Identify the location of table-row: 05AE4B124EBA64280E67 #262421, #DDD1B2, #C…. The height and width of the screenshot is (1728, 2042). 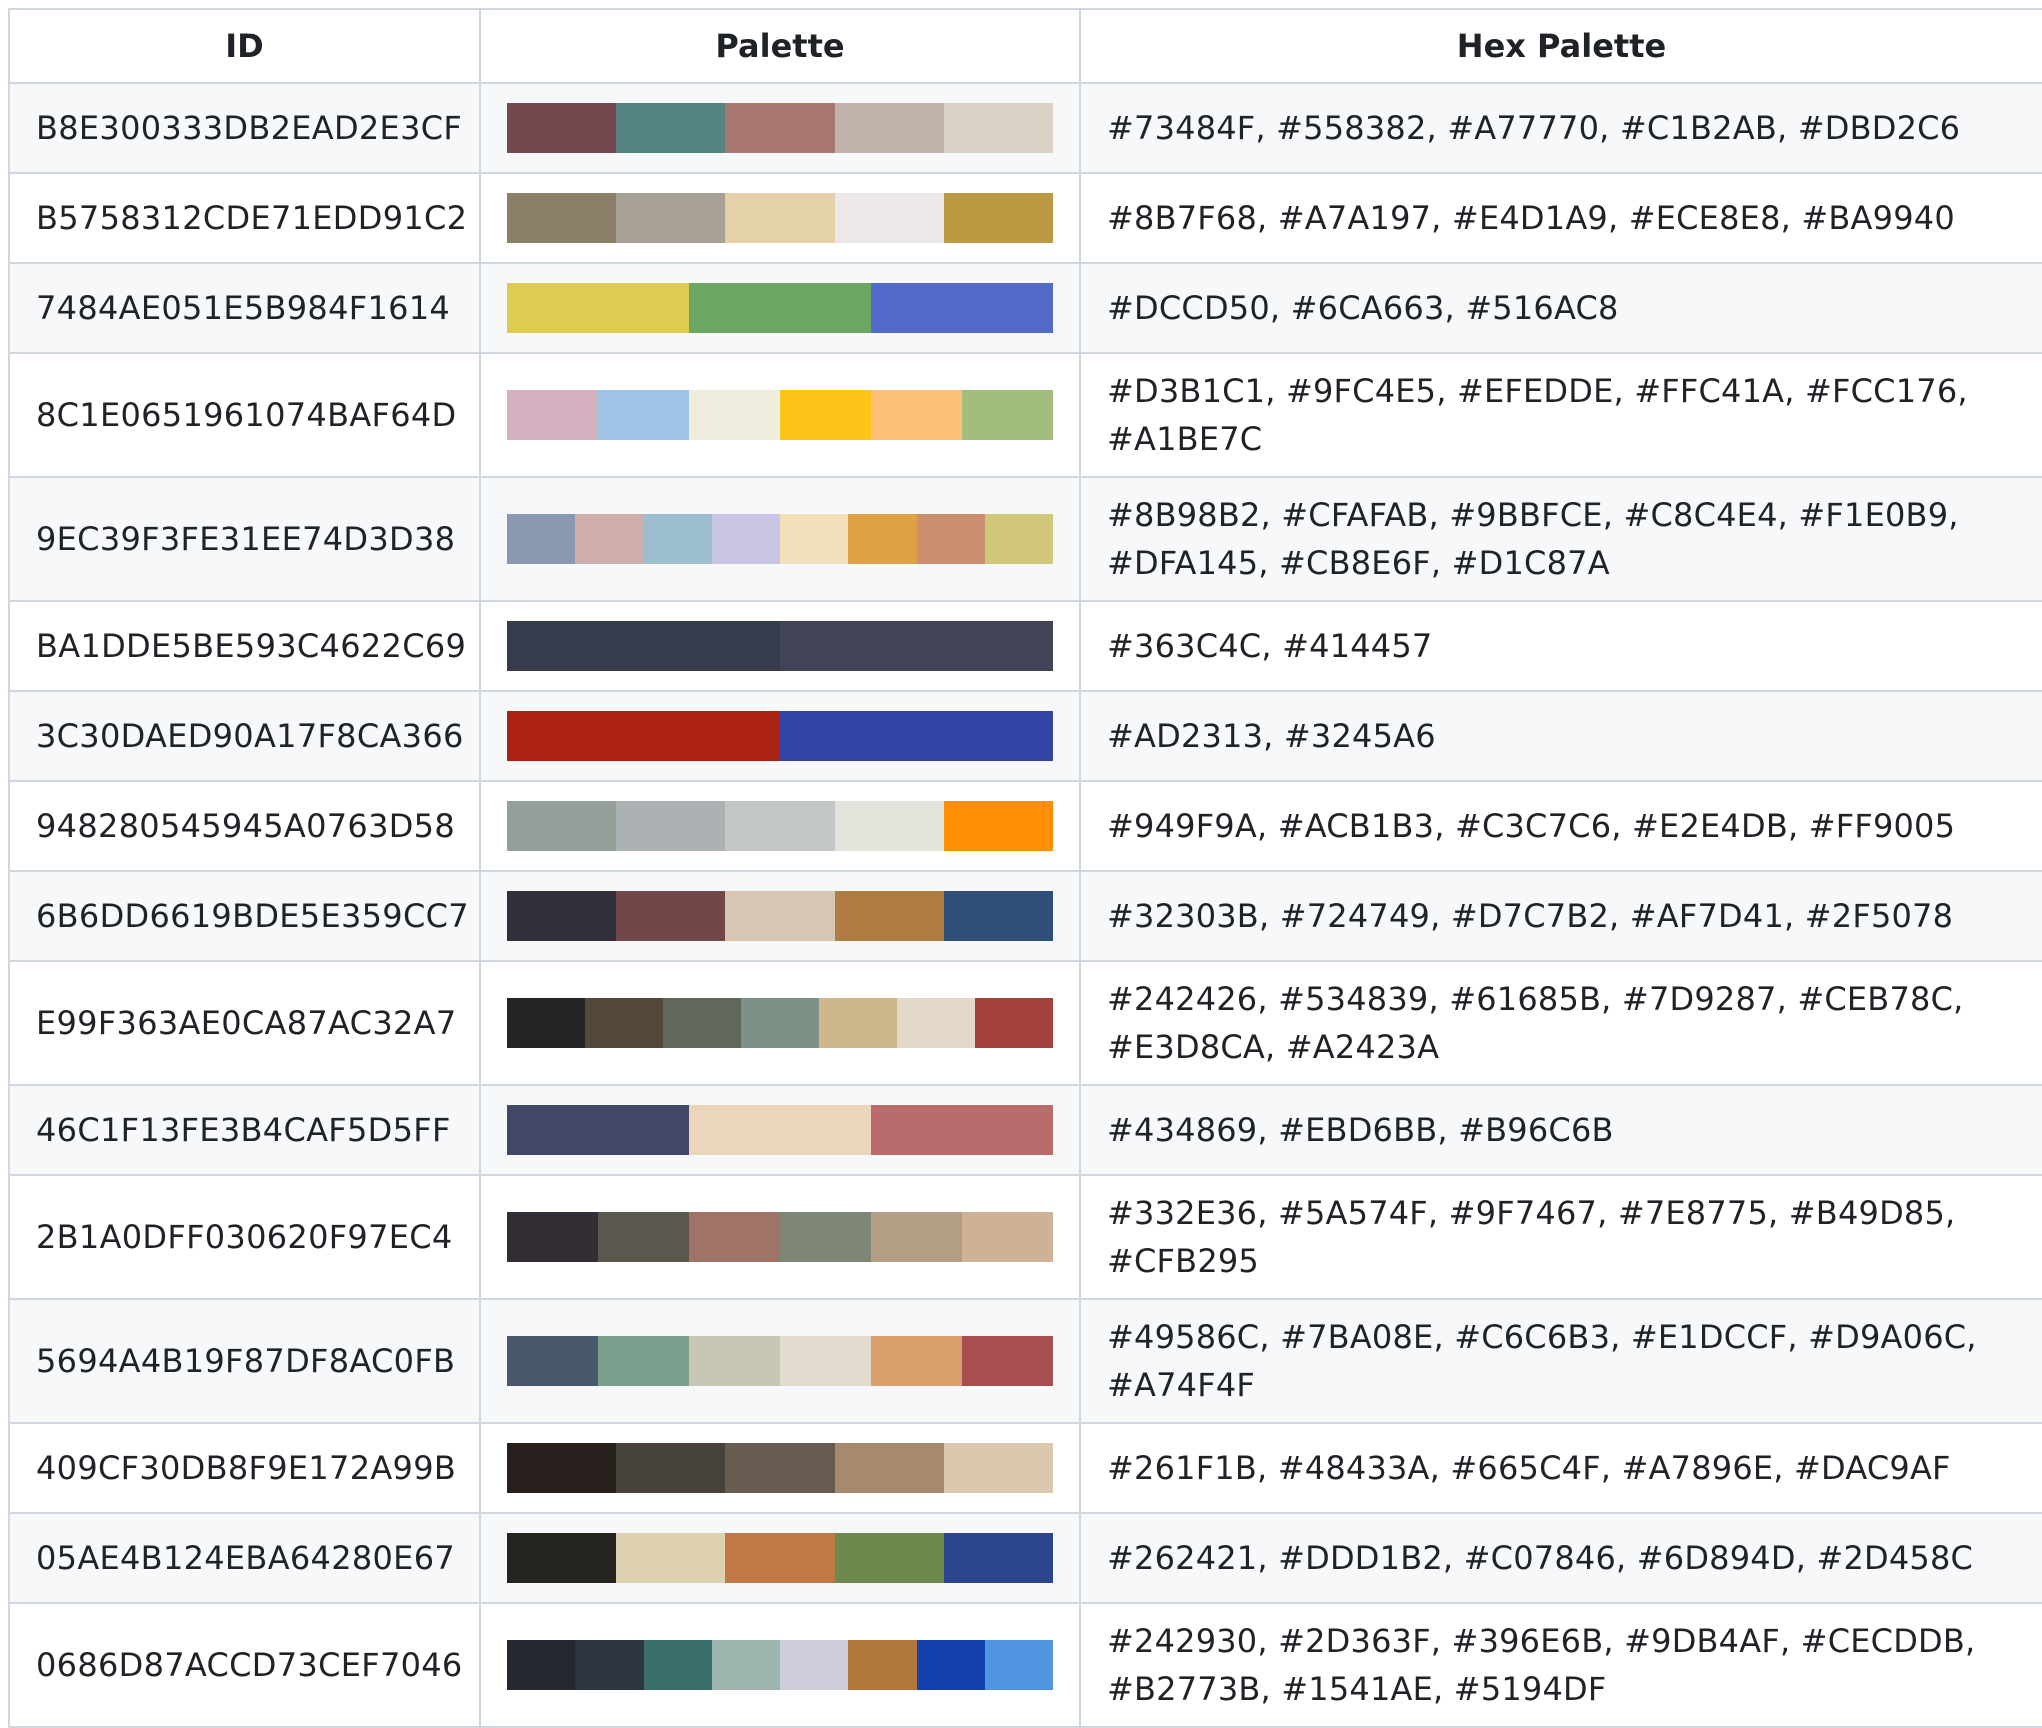
(1025, 1558).